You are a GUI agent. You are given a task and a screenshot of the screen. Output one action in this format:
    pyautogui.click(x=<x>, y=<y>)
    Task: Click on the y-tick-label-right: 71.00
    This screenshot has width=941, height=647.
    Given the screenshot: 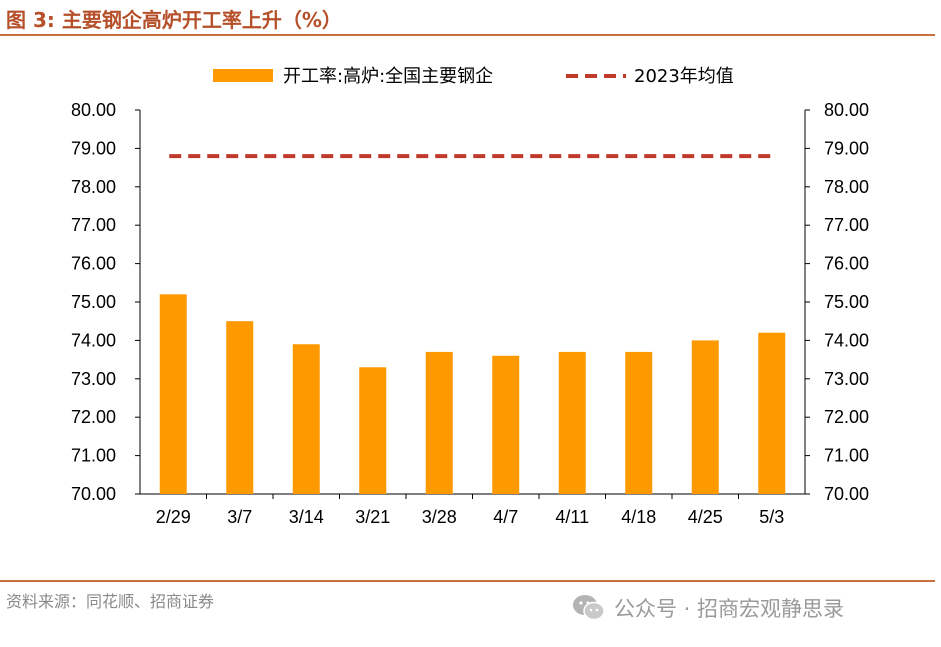 What is the action you would take?
    pyautogui.click(x=846, y=456)
    